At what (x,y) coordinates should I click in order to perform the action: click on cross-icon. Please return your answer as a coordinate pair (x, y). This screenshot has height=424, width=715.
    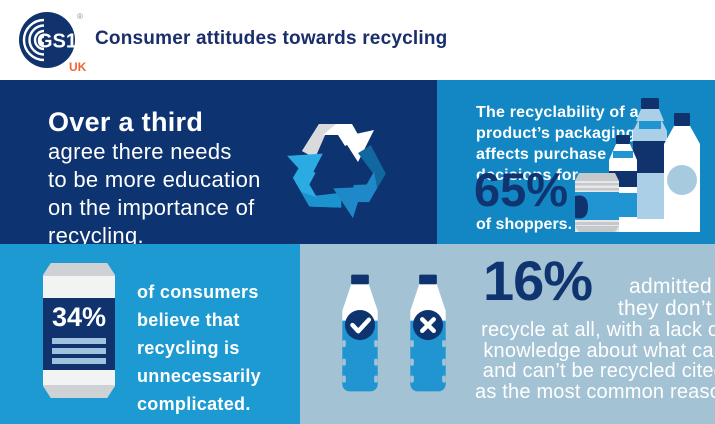
    Looking at the image, I should click on (428, 325).